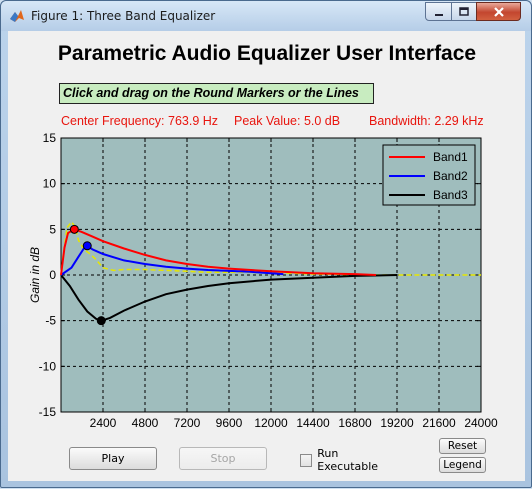 Image resolution: width=532 pixels, height=489 pixels. What do you see at coordinates (481, 423) in the screenshot?
I see `x-tick-label: 24000` at bounding box center [481, 423].